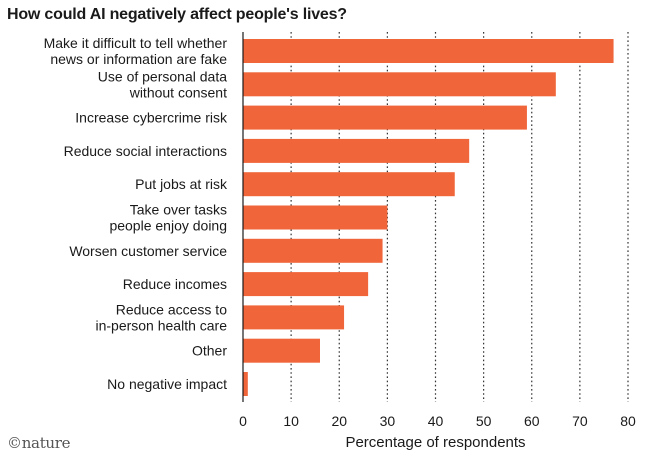 This screenshot has height=456, width=650. What do you see at coordinates (167, 384) in the screenshot?
I see `category-label-10: No negative impact` at bounding box center [167, 384].